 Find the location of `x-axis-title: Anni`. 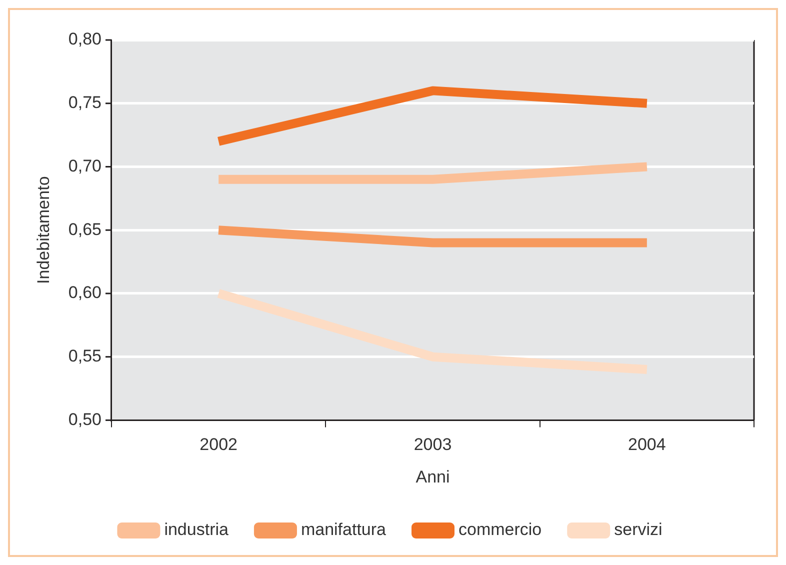

x-axis-title: Anni is located at coordinates (433, 476).